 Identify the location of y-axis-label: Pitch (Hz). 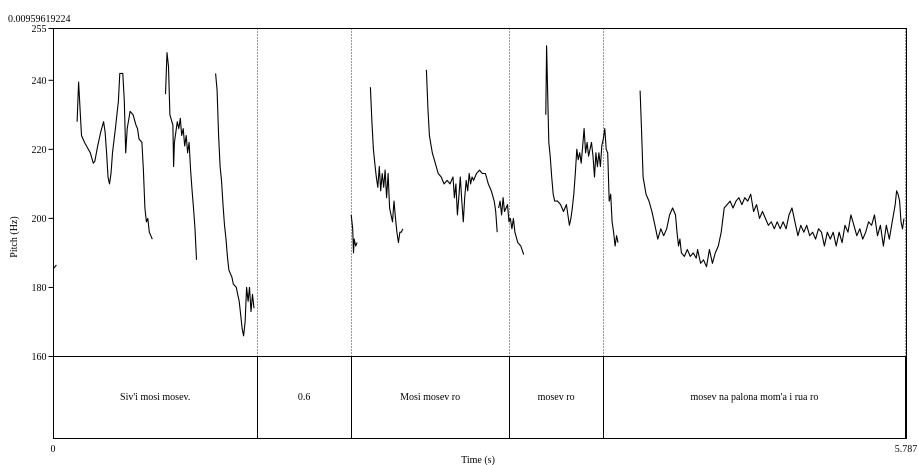
(14, 236).